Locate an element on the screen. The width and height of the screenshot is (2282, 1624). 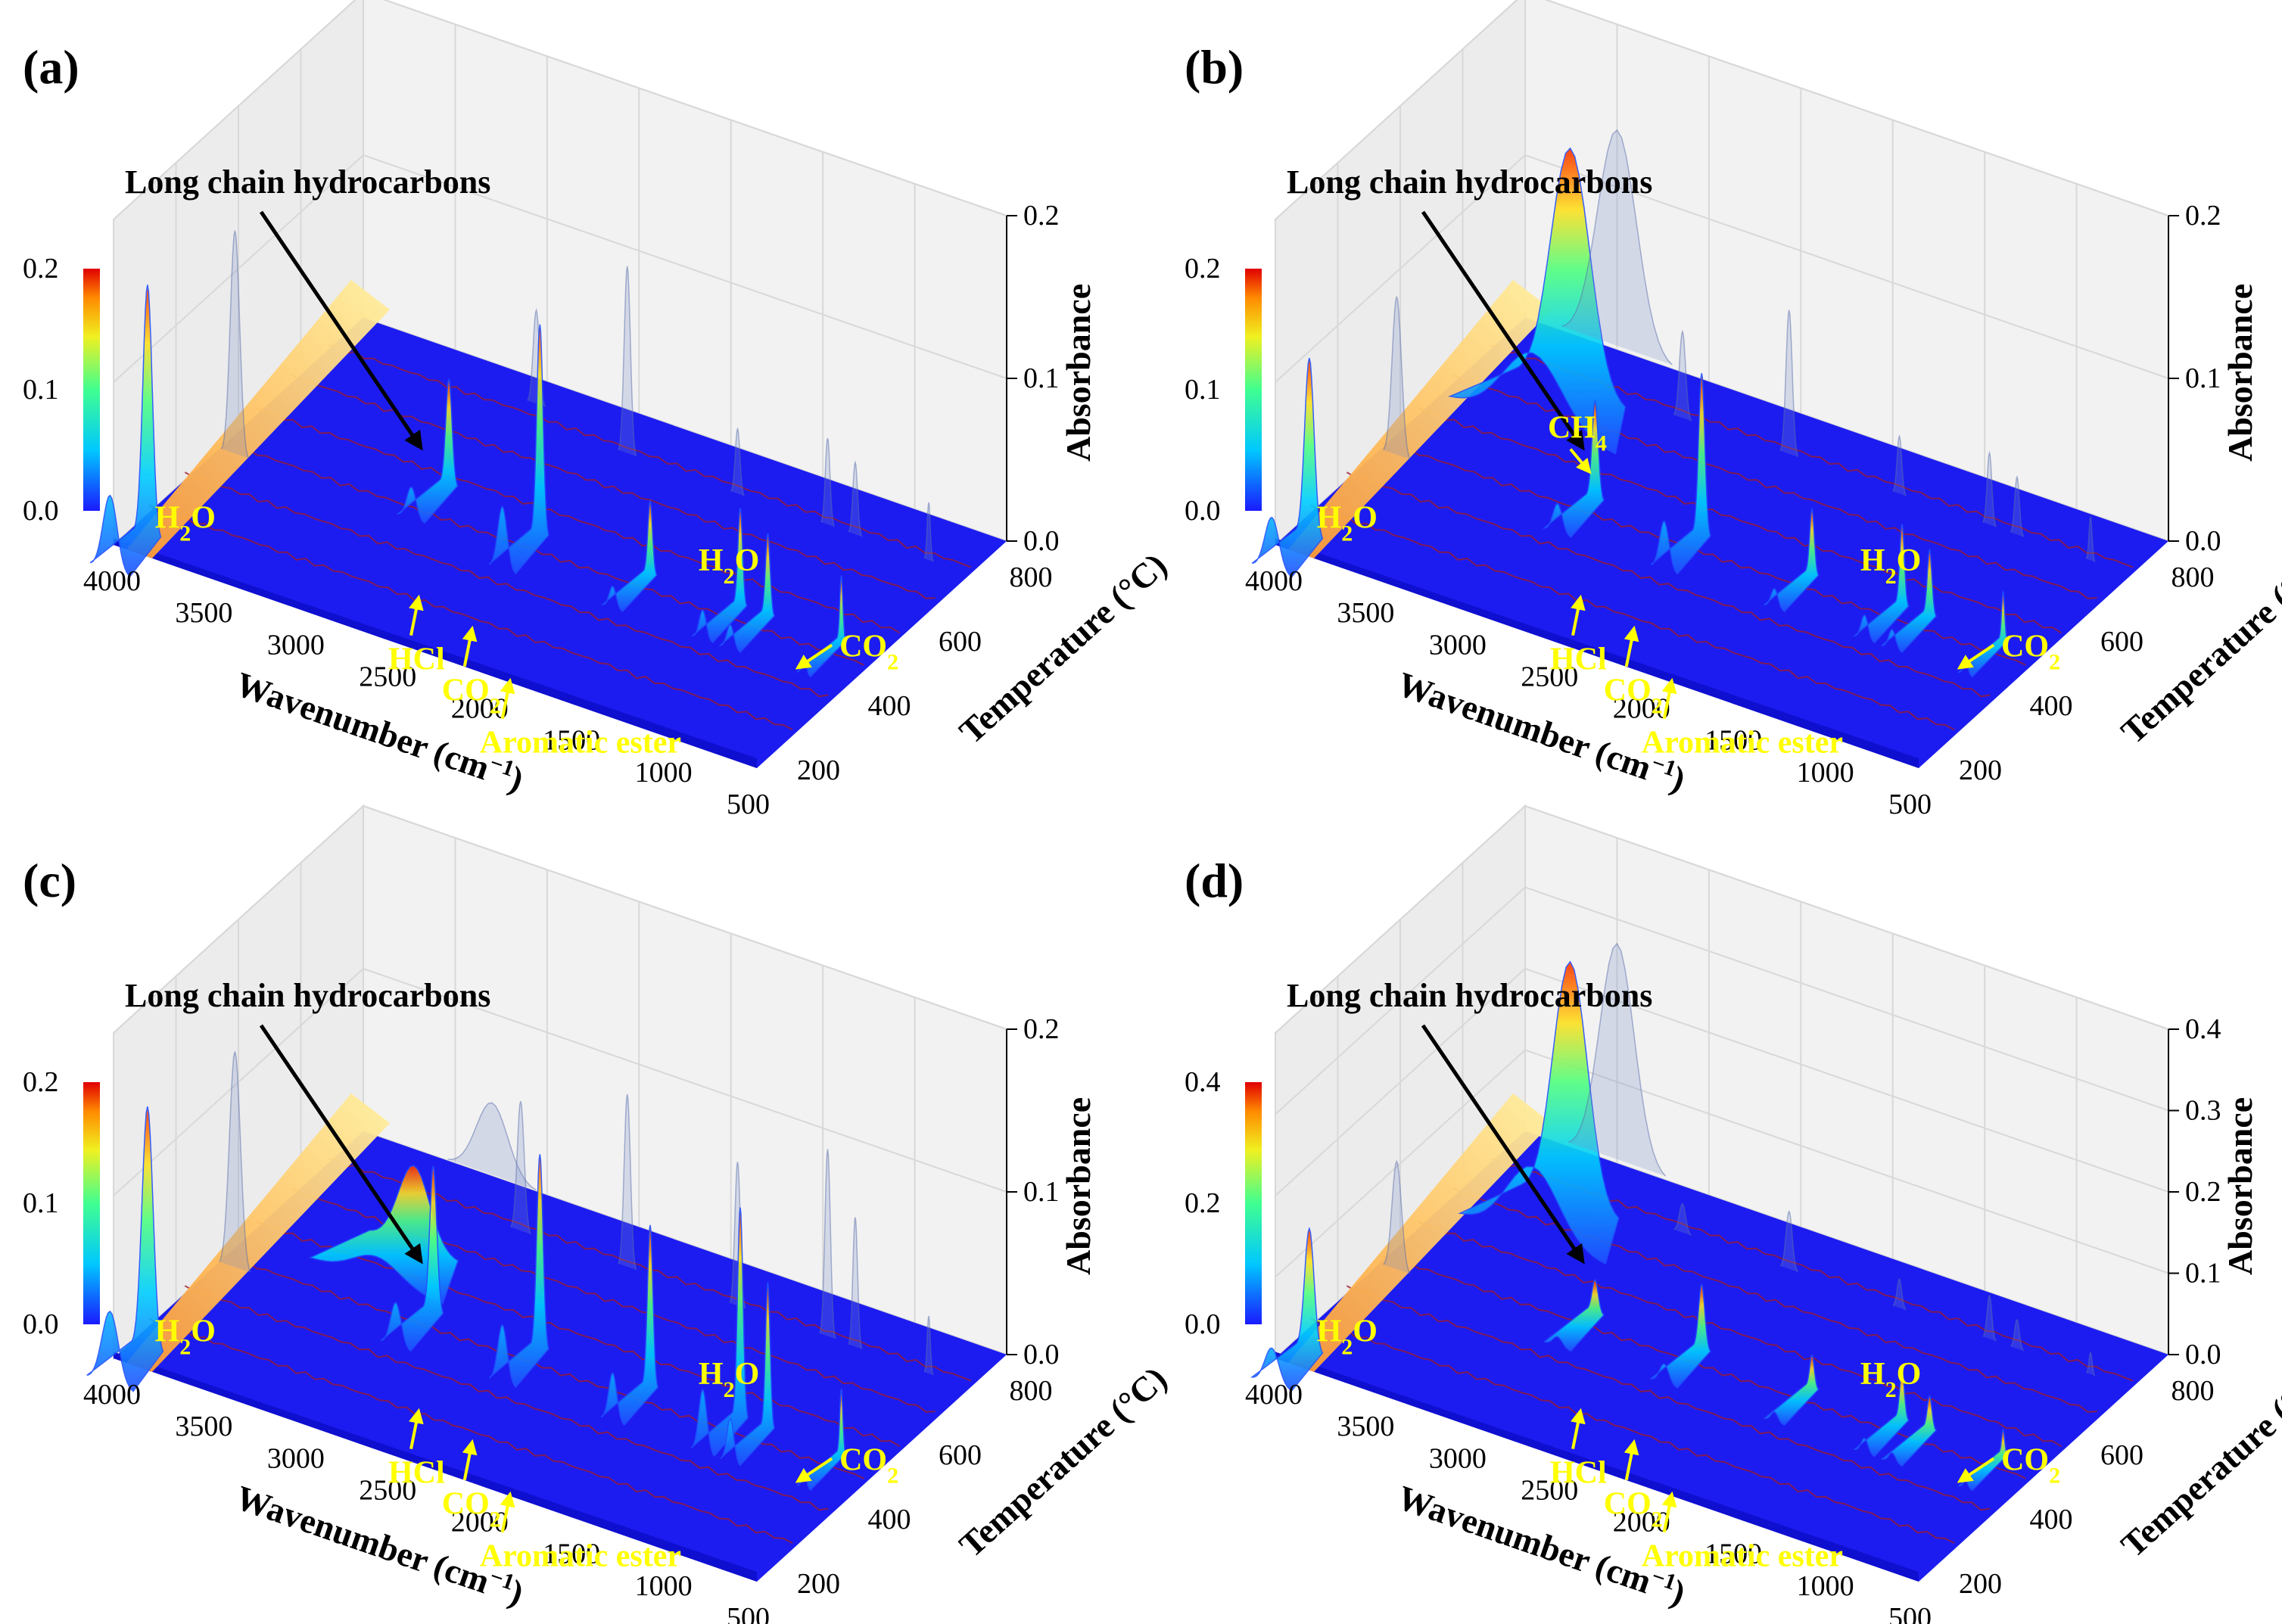
annotation-hcl: HCl is located at coordinates (416, 1473).